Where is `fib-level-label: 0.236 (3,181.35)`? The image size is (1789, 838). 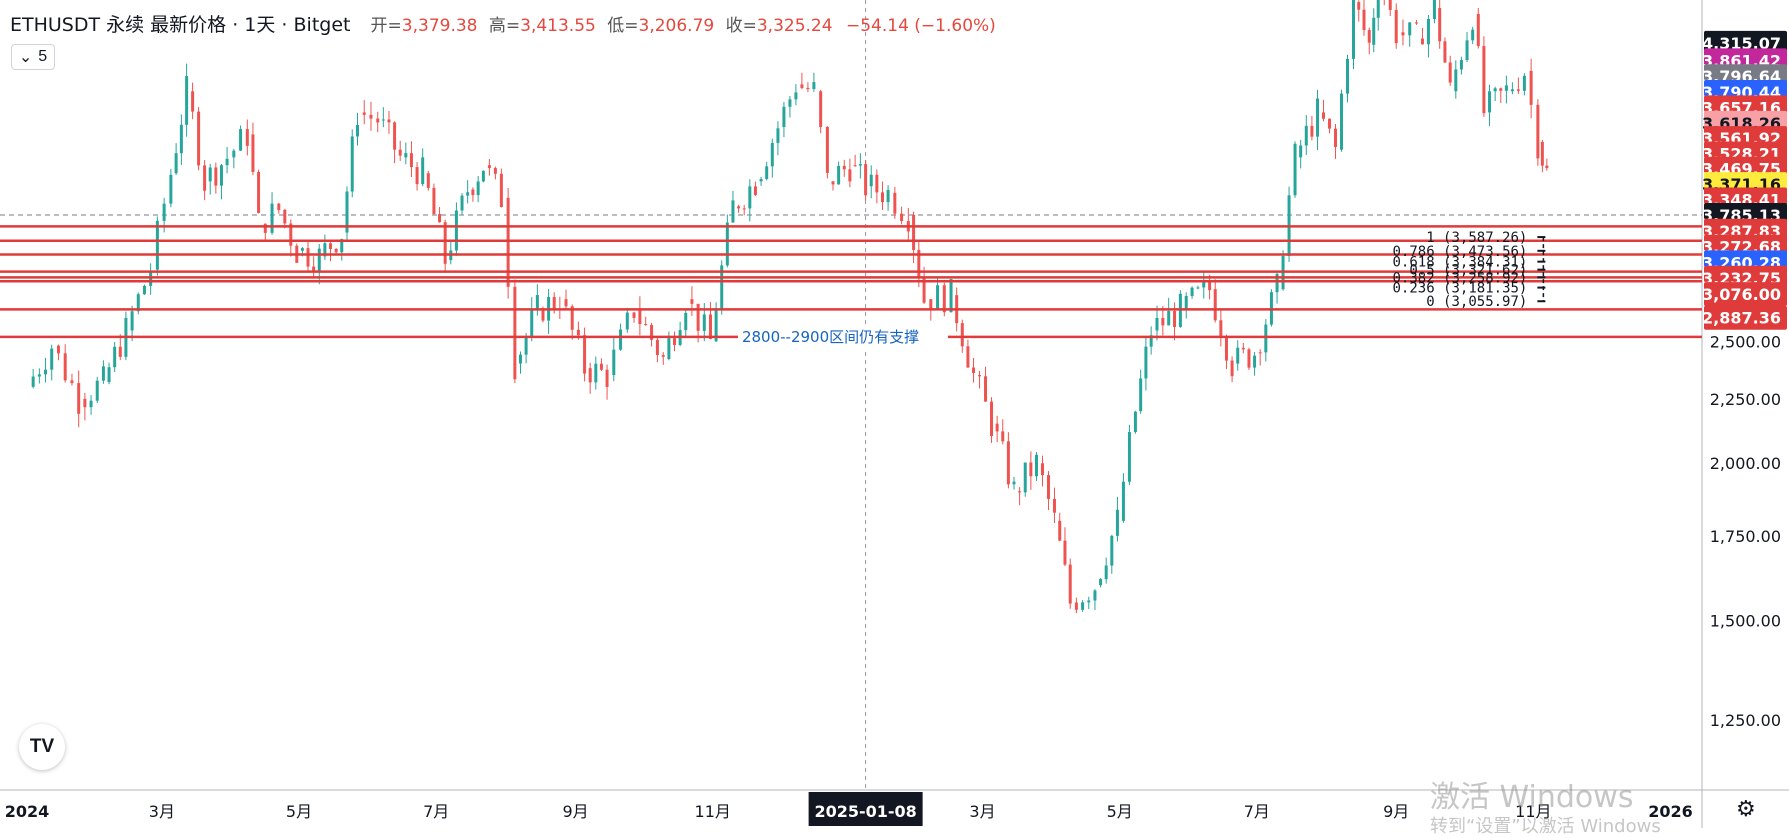 fib-level-label: 0.236 (3,181.35) is located at coordinates (1460, 289).